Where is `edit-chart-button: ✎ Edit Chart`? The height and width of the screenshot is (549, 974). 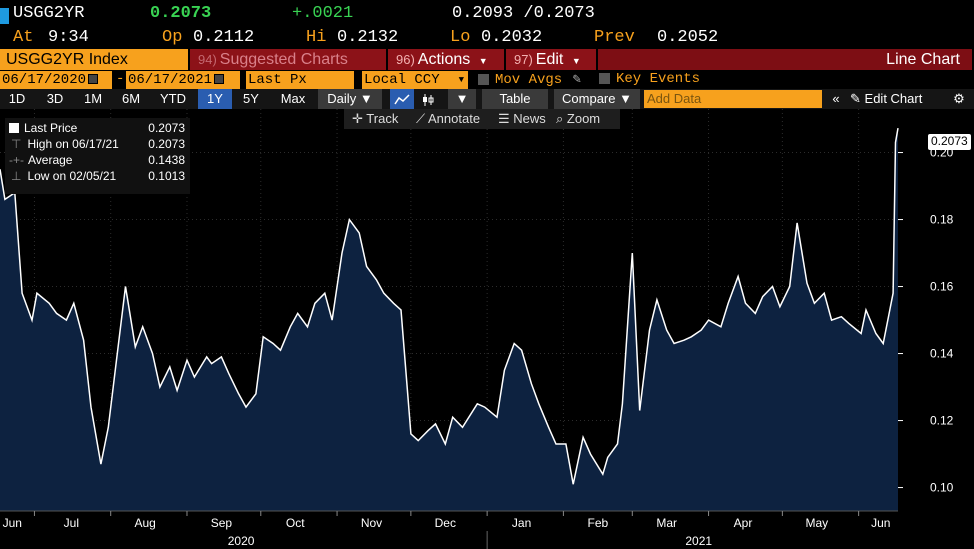 edit-chart-button: ✎ Edit Chart is located at coordinates (898, 99).